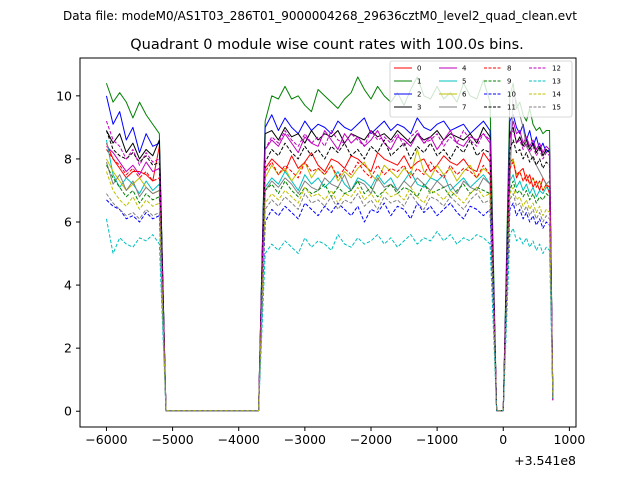  What do you see at coordinates (371, 439) in the screenshot?
I see `x-tick-label: −2000` at bounding box center [371, 439].